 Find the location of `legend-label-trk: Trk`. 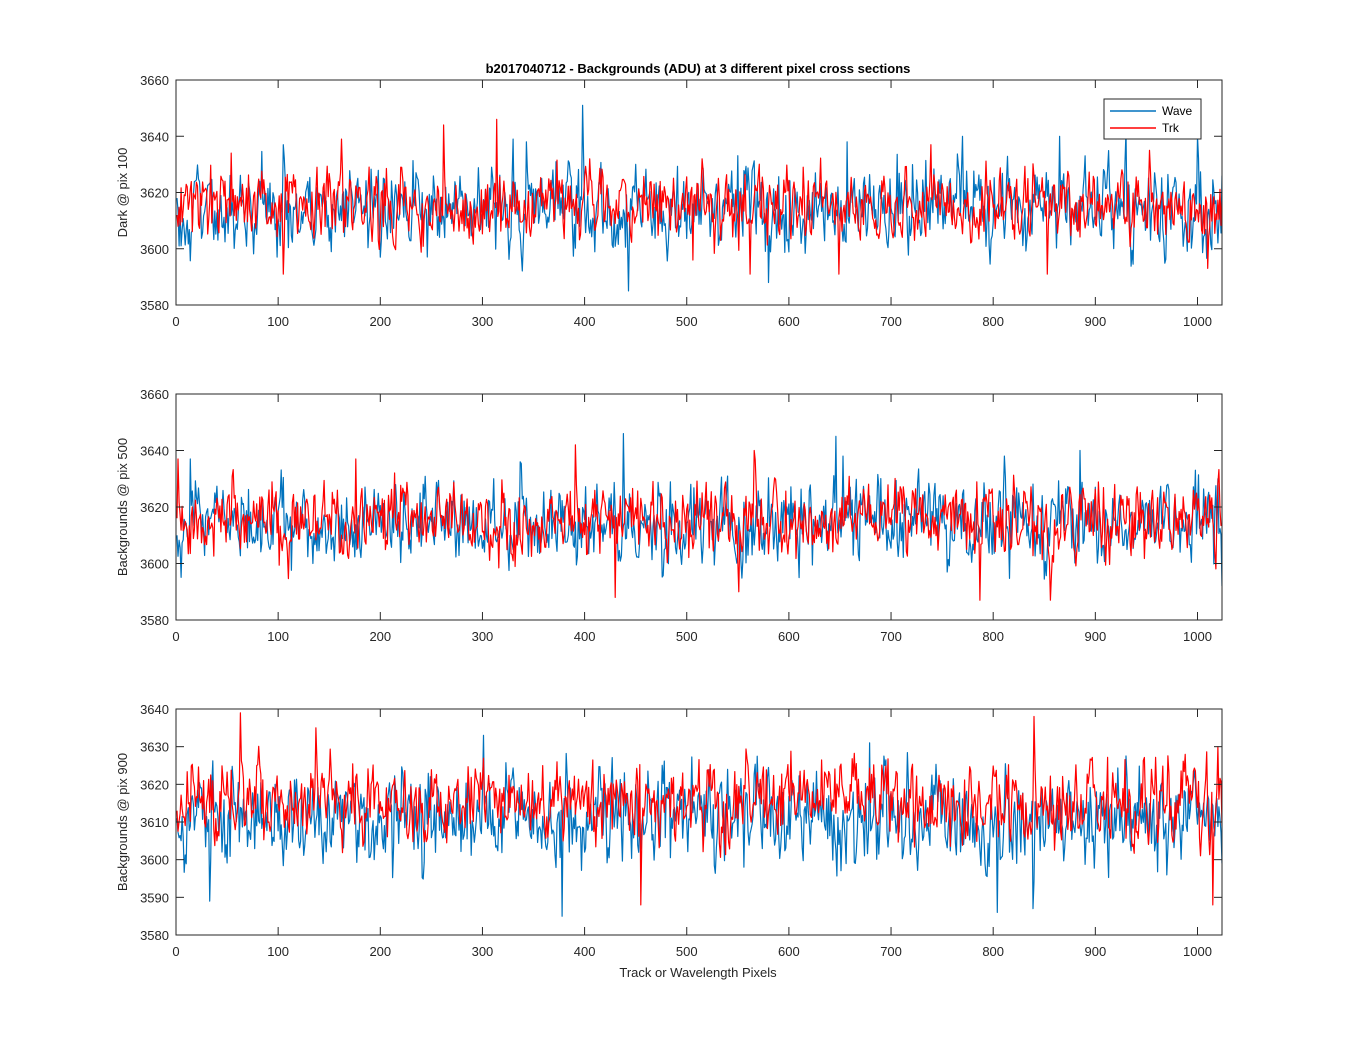

legend-label-trk: Trk is located at coordinates (1171, 128).